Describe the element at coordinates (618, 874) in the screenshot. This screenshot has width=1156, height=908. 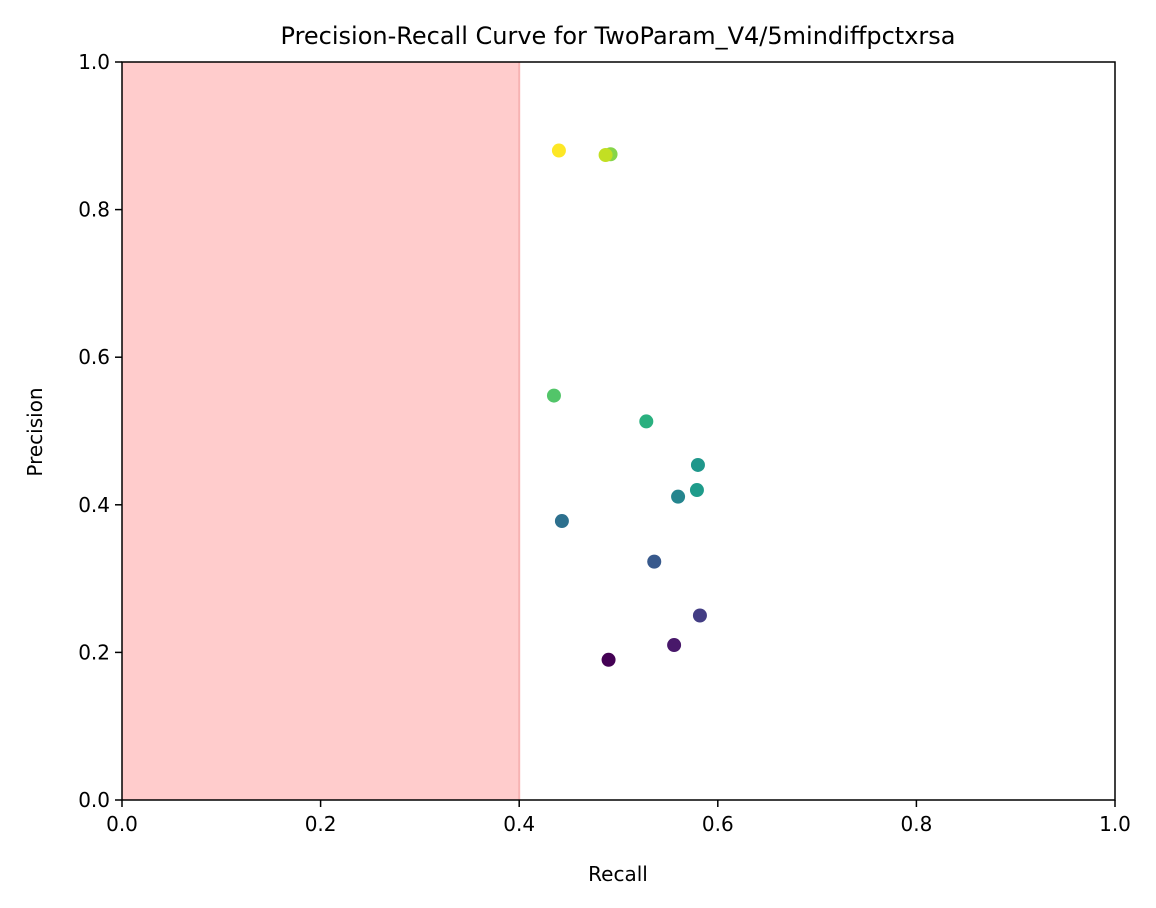
I see `x-axis-title: Recall` at that location.